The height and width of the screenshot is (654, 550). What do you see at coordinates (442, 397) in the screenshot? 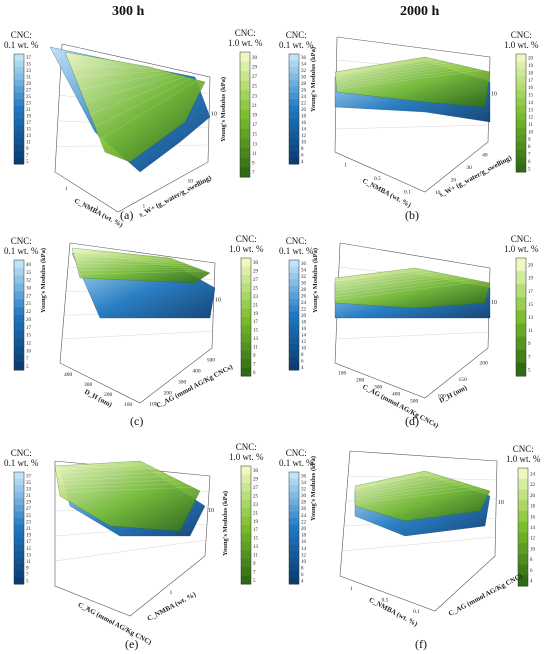
I see `y-tick-label: 100` at bounding box center [442, 397].